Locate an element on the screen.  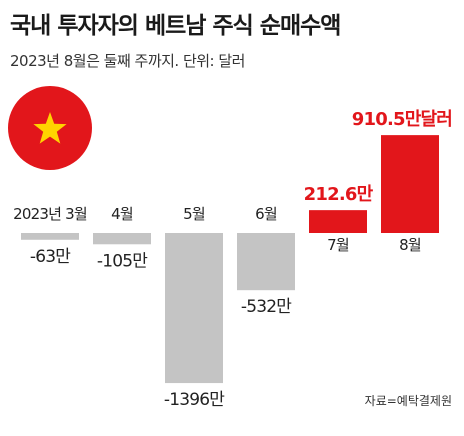
category-label: 7월 is located at coordinates (338, 245).